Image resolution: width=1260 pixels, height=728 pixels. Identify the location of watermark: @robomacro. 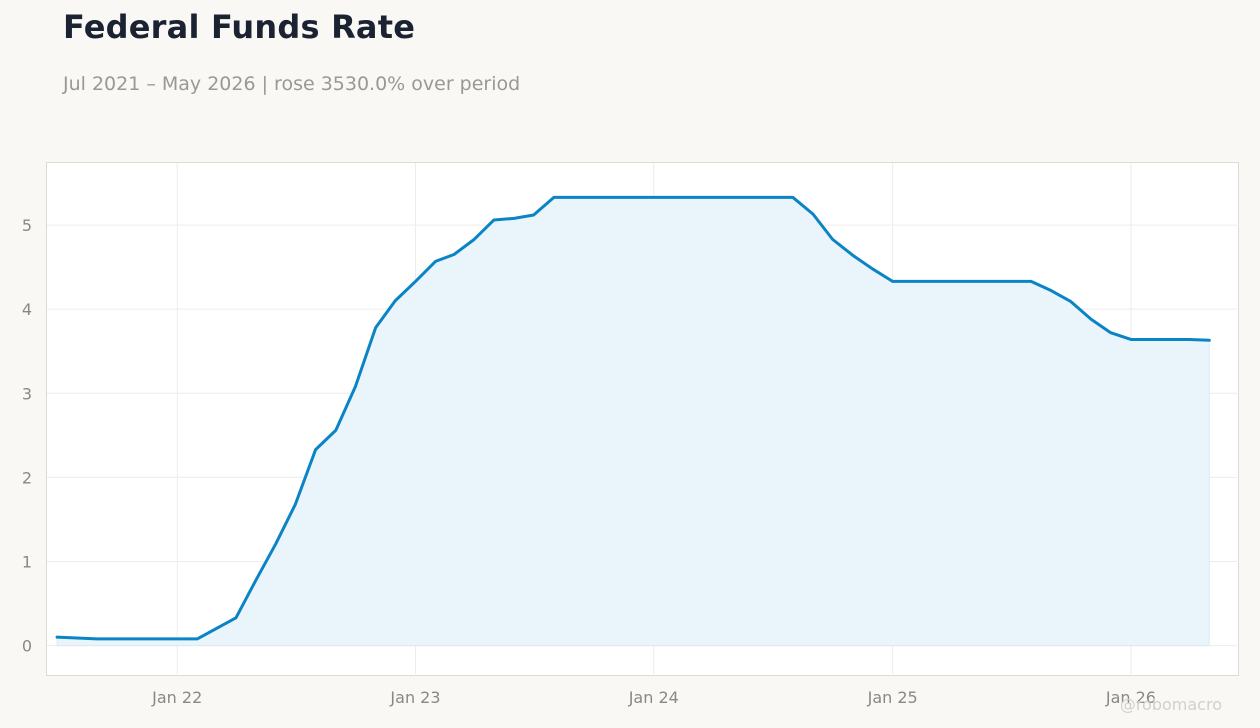
(1170, 704).